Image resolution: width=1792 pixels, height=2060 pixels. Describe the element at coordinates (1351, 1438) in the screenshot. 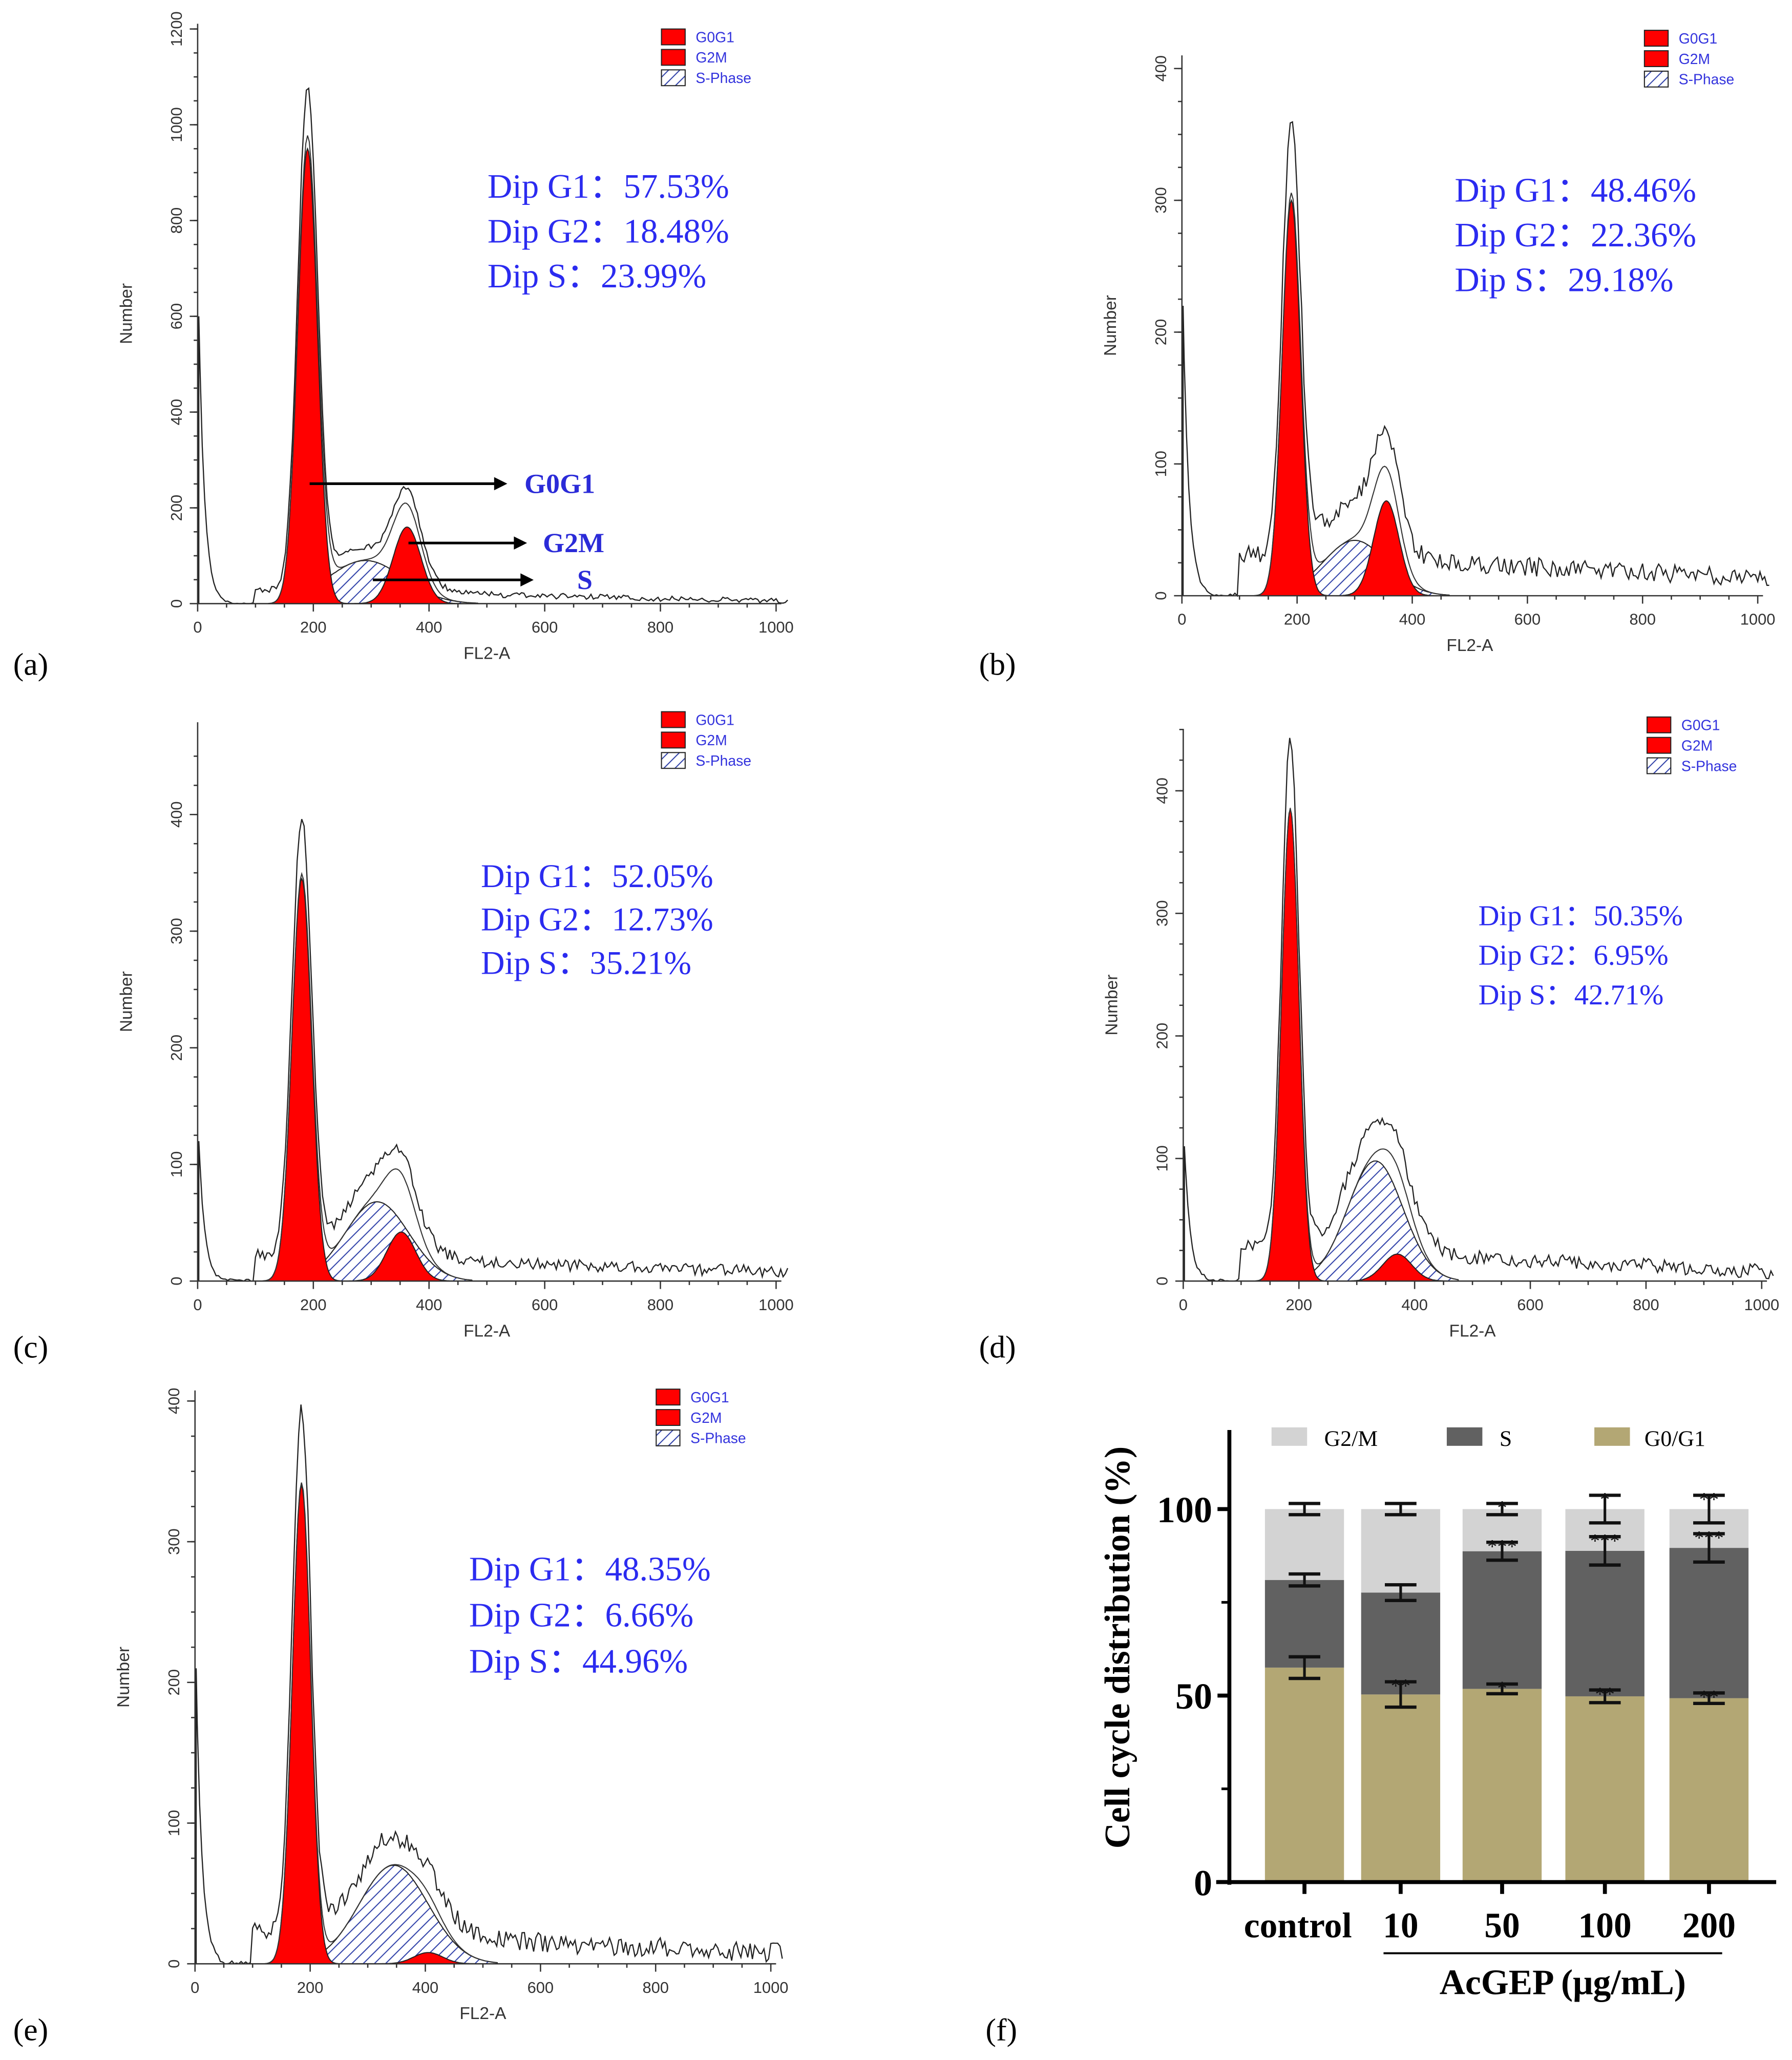

I see `legend-label: G2/M` at that location.